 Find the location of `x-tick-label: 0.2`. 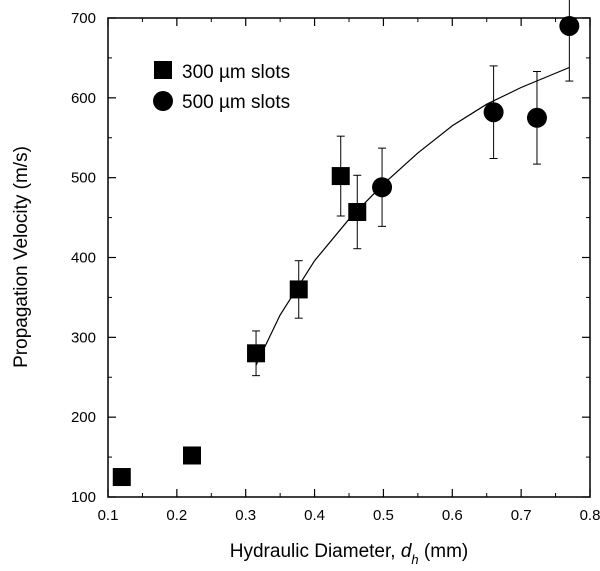

x-tick-label: 0.2 is located at coordinates (176, 515).